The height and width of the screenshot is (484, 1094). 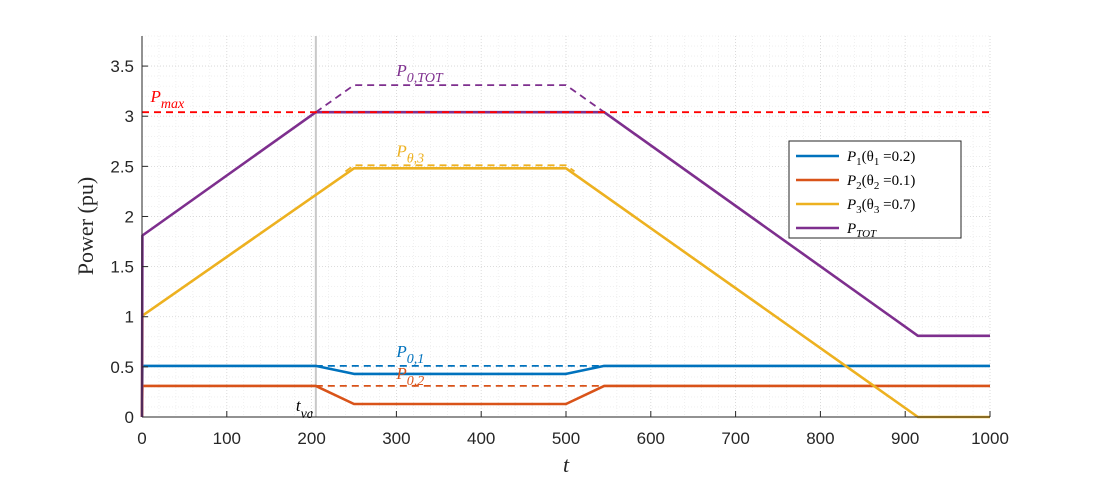 What do you see at coordinates (735, 438) in the screenshot?
I see `x-tick-label: 700` at bounding box center [735, 438].